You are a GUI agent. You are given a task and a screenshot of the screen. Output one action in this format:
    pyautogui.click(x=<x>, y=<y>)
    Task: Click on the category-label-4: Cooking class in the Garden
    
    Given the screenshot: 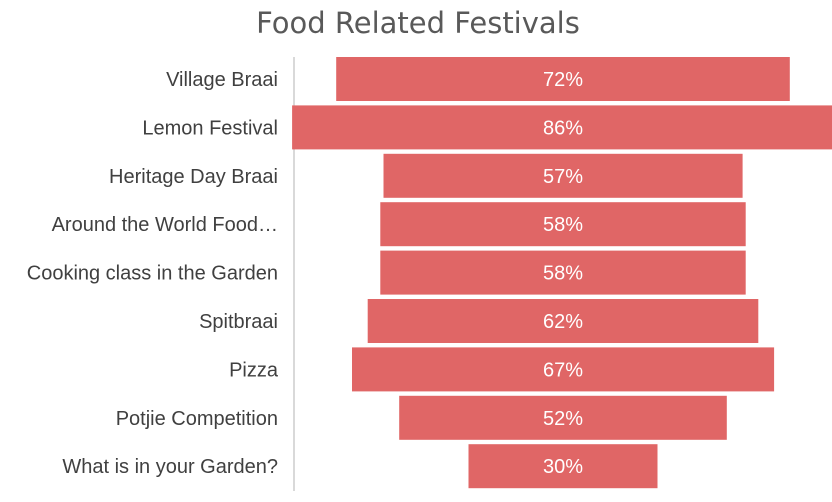 What is the action you would take?
    pyautogui.click(x=152, y=274)
    